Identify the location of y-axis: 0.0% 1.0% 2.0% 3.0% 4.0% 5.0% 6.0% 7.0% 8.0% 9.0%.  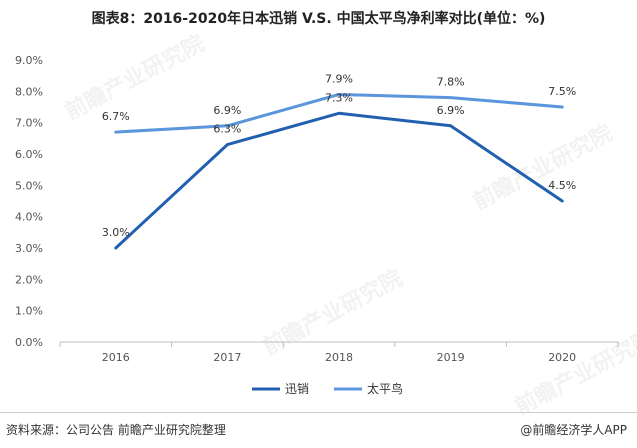
(29, 201).